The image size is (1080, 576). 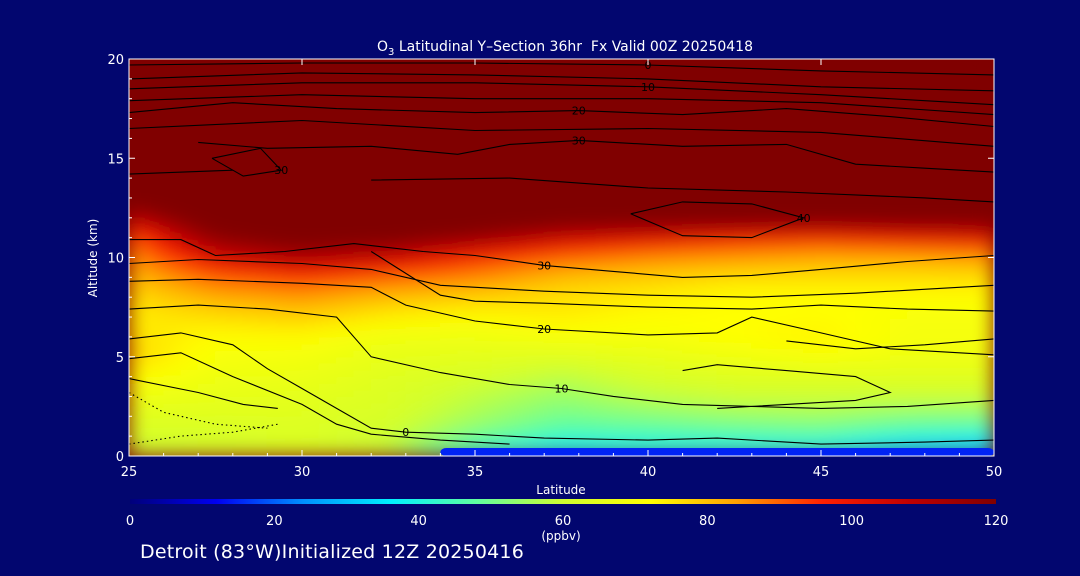 I want to click on contour-label: 40, so click(x=804, y=218).